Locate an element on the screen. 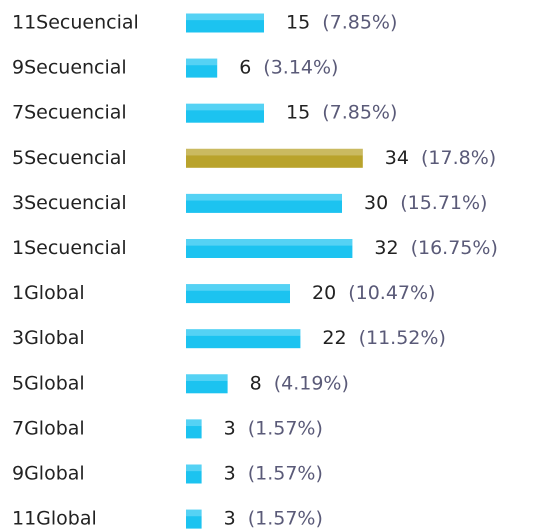 Image resolution: width=542 pixels, height=531 pixels. count-label: 32 is located at coordinates (386, 248).